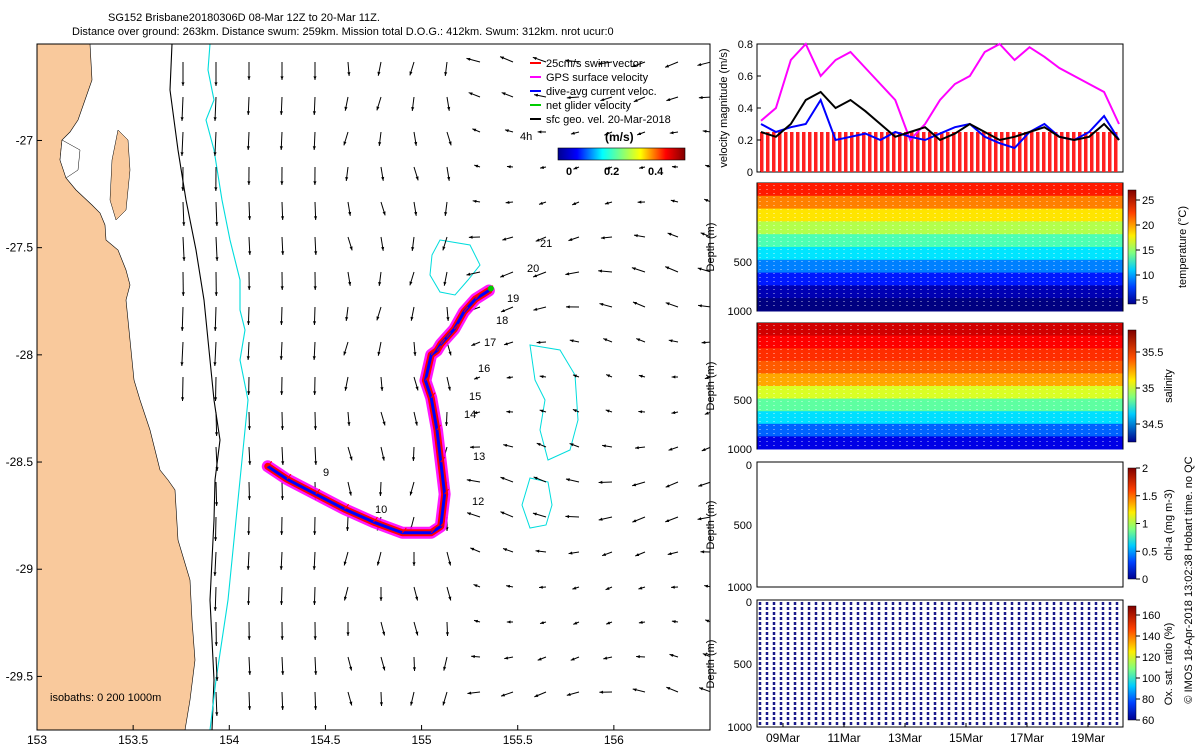 This screenshot has width=1200, height=750. Describe the element at coordinates (25, 355) in the screenshot. I see `map-ytick-2: -28` at that location.